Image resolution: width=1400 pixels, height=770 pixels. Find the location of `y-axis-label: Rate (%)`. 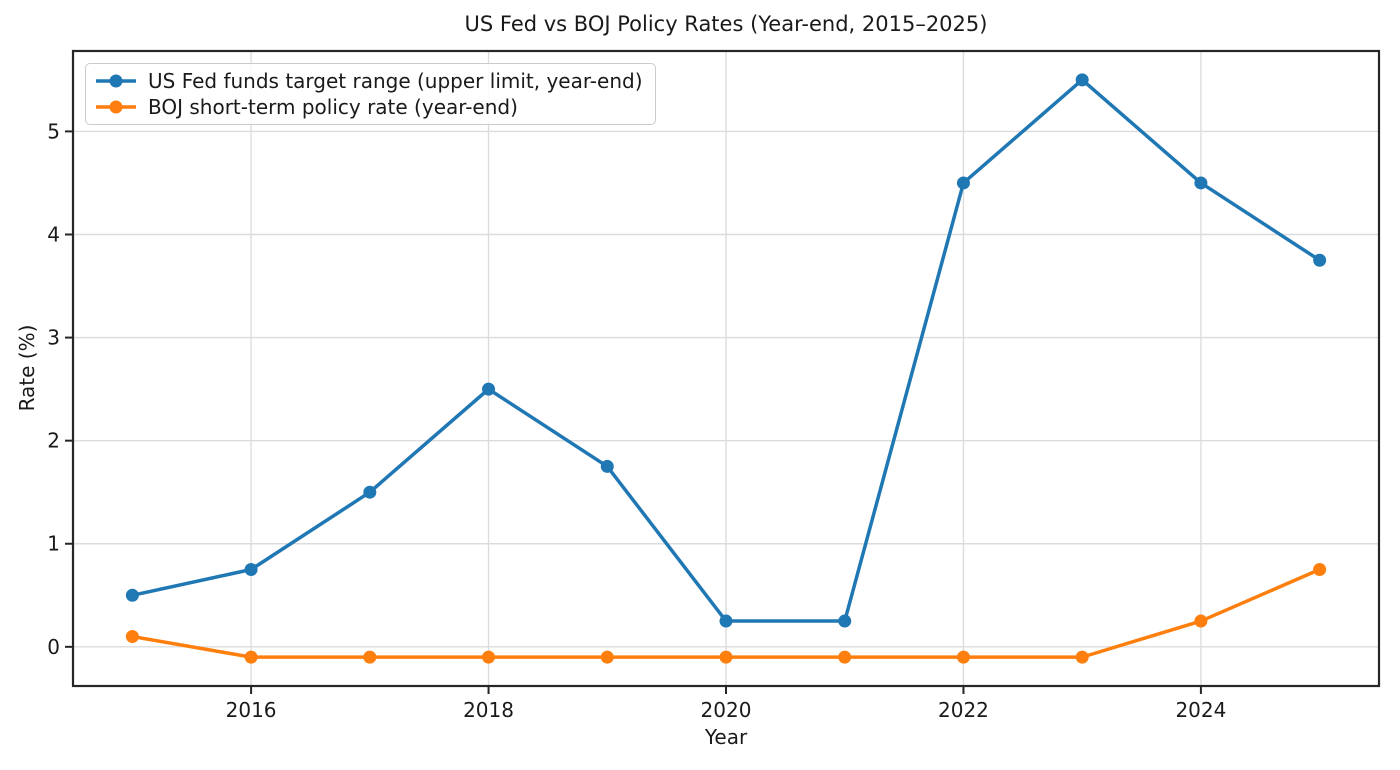

y-axis-label: Rate (%) is located at coordinates (27, 368).